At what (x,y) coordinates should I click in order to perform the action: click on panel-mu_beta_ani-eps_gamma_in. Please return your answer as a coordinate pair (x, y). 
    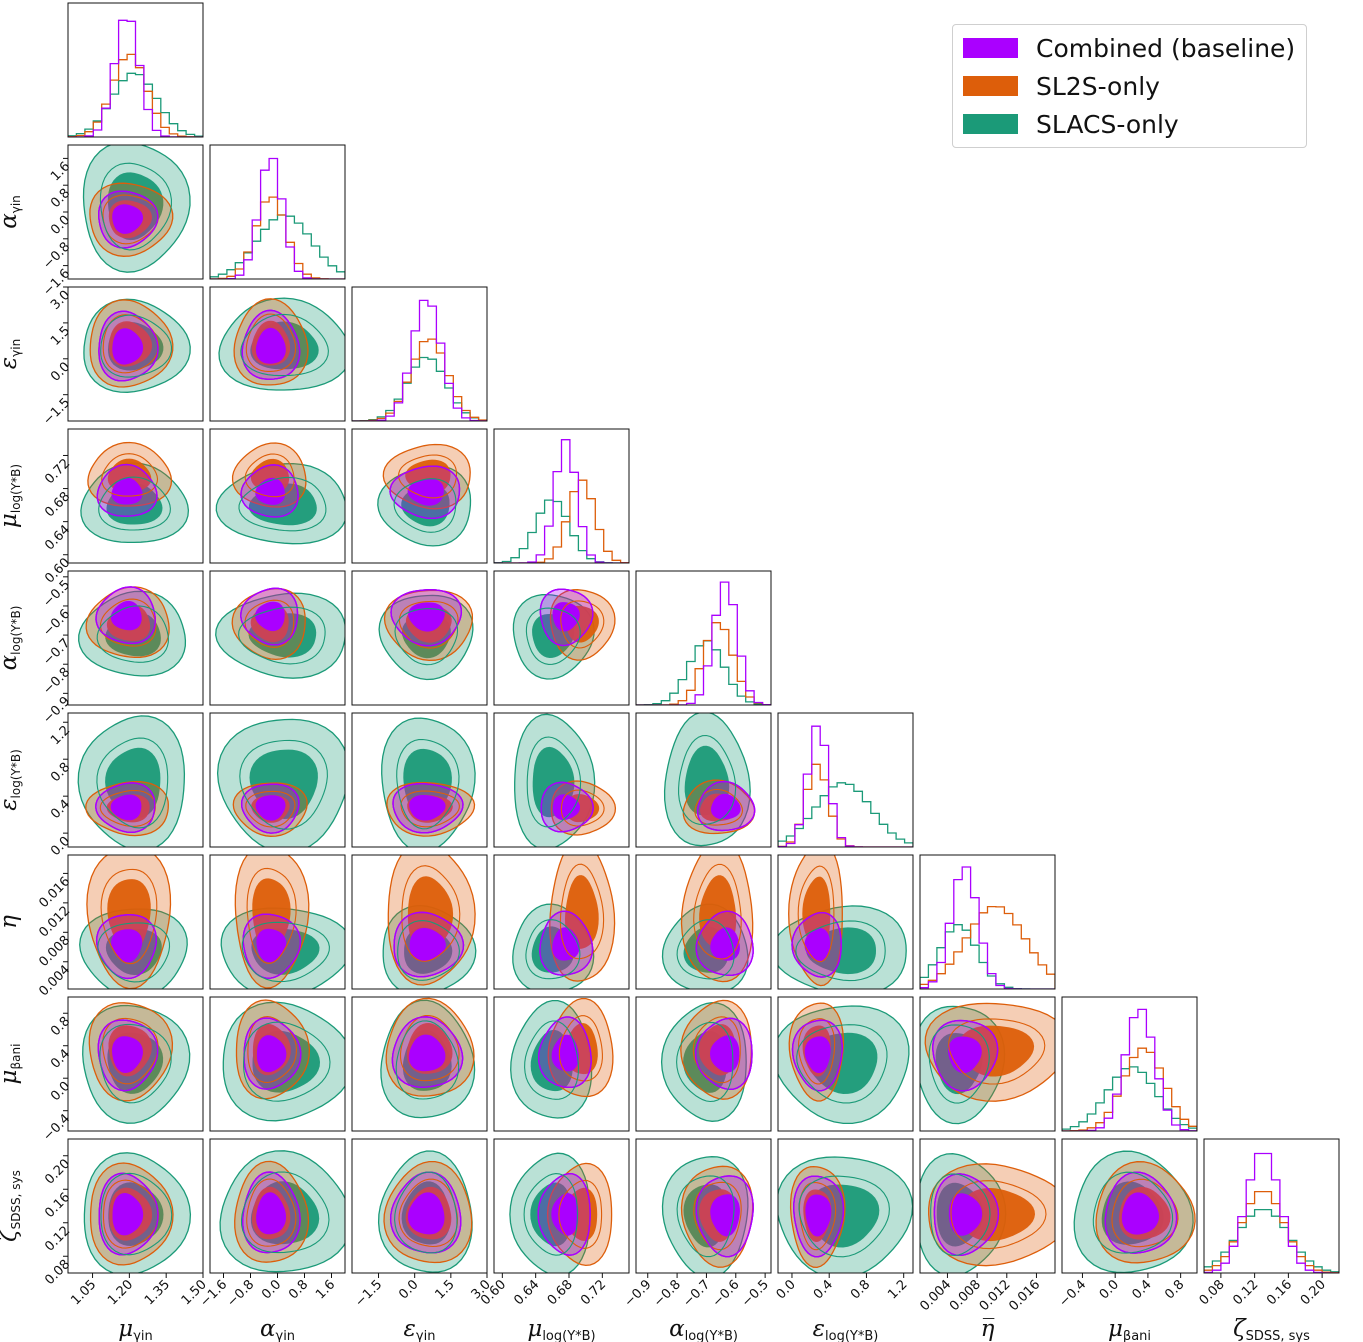
    Looking at the image, I should click on (419, 1064).